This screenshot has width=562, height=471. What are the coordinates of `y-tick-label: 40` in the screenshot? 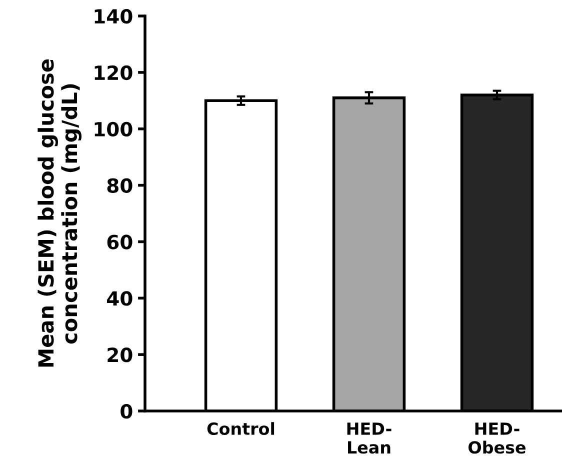 It's located at (119, 298).